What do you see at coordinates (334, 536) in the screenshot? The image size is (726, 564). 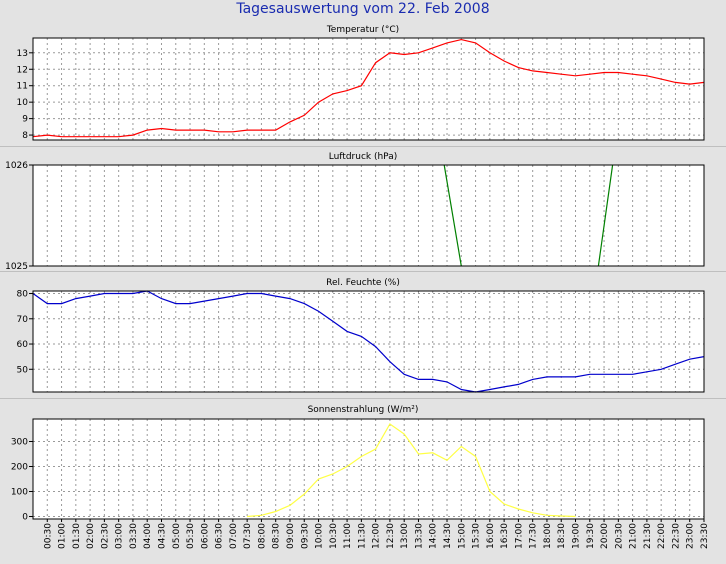 I see `x-tick-label: 10:30` at bounding box center [334, 536].